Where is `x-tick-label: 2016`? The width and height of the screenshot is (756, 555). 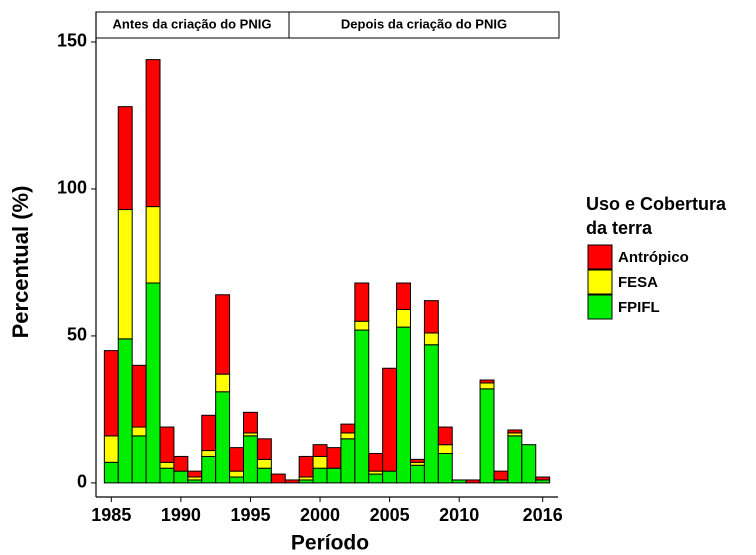
x-tick-label: 2016 is located at coordinates (543, 515).